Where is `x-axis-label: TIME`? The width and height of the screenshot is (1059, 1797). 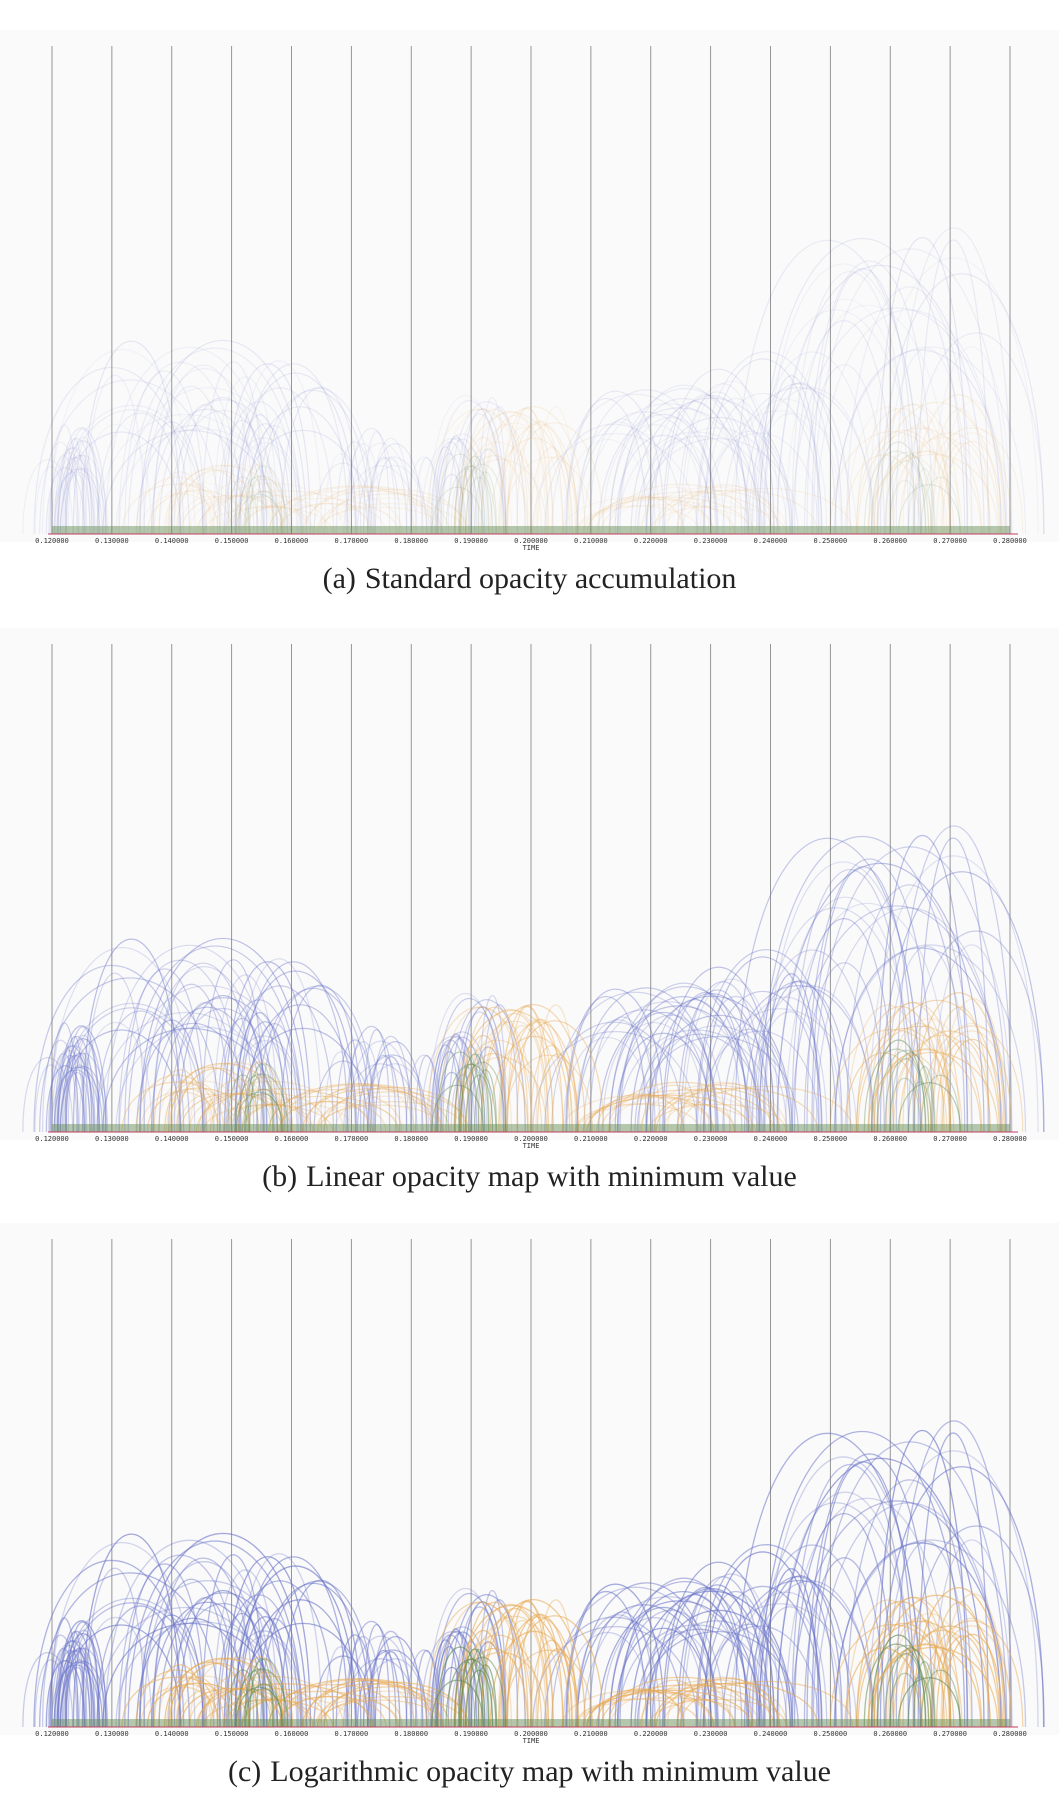
x-axis-label: TIME is located at coordinates (531, 1741).